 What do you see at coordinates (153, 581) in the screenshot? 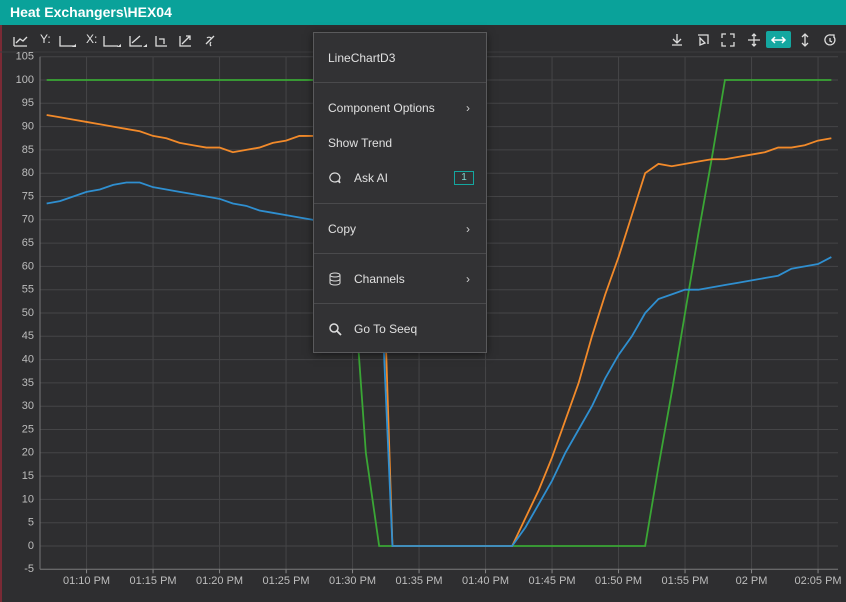
I see `x-tick-label: 01:15 PM` at bounding box center [153, 581].